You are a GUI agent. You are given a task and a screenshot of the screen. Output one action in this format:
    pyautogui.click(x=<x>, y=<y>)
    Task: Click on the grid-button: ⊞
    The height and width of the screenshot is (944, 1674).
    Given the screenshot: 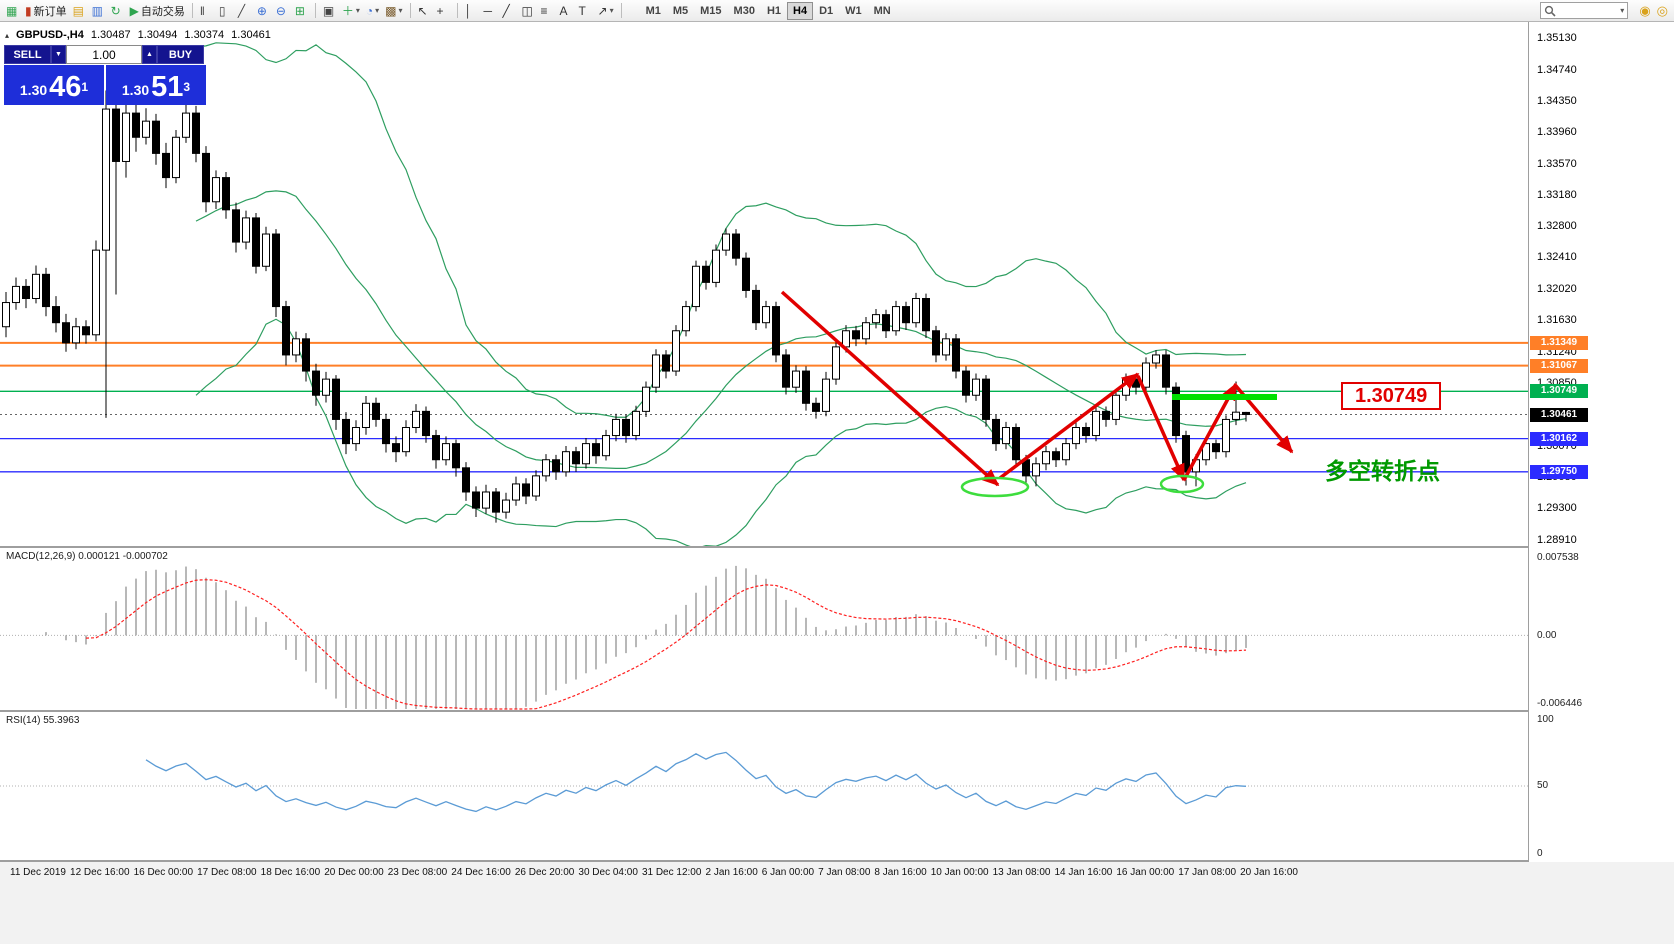 What is the action you would take?
    pyautogui.click(x=301, y=10)
    